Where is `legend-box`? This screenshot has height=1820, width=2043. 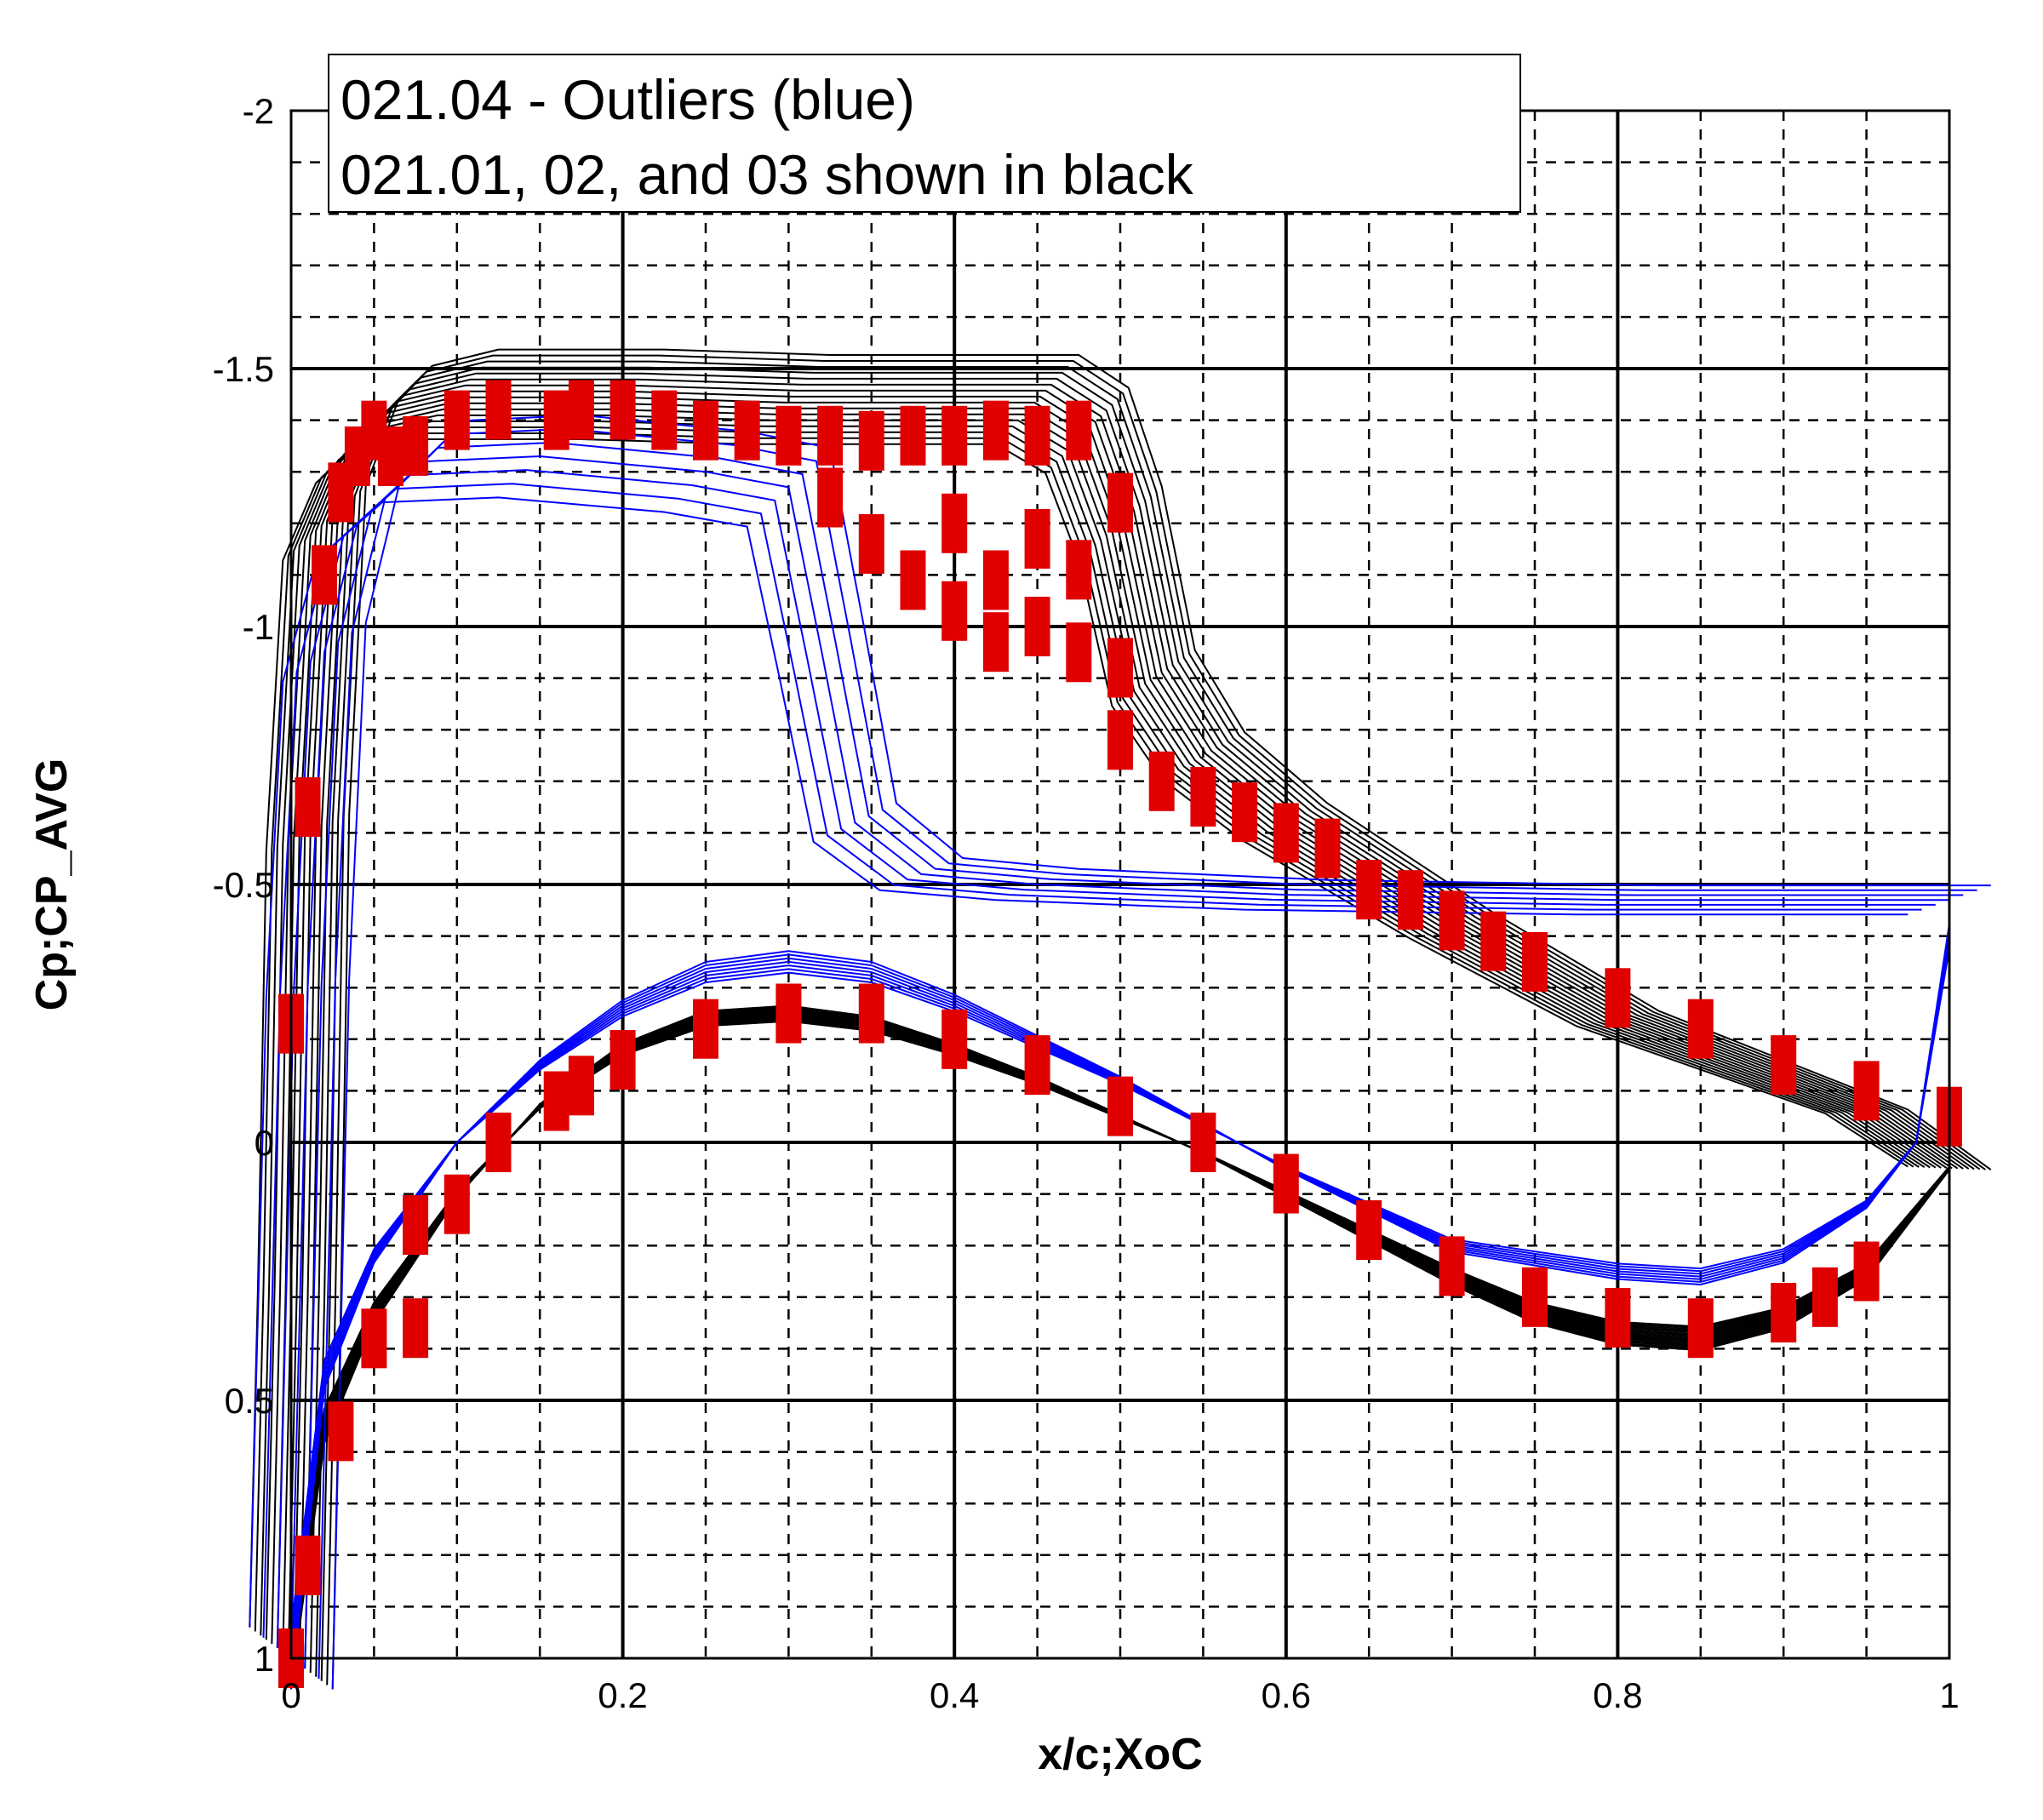 legend-box is located at coordinates (924, 133).